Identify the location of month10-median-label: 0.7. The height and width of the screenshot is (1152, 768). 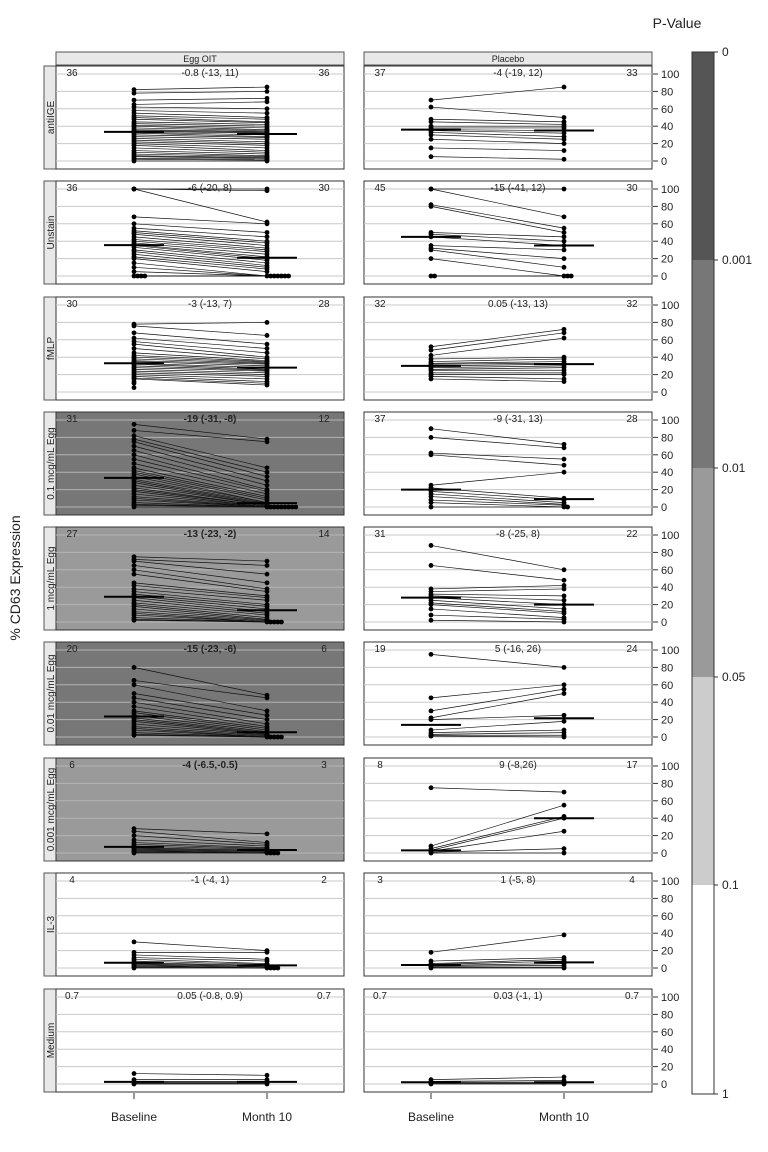
(632, 996).